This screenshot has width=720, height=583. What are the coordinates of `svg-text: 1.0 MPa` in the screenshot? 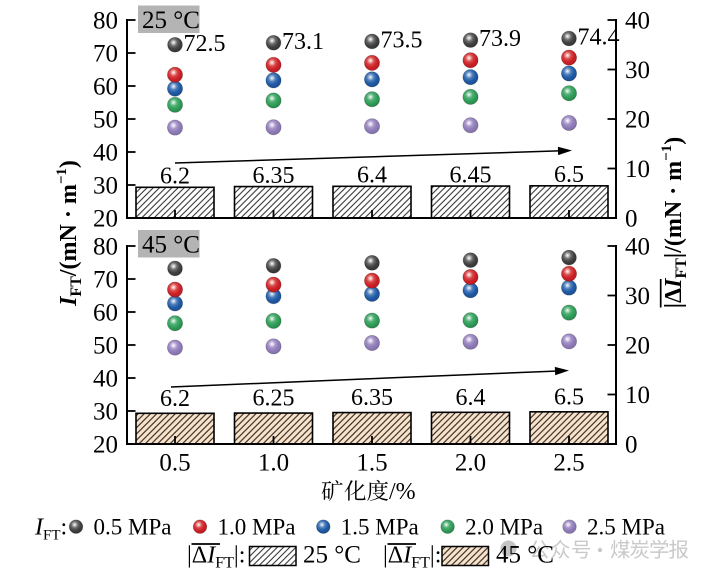 It's located at (257, 527).